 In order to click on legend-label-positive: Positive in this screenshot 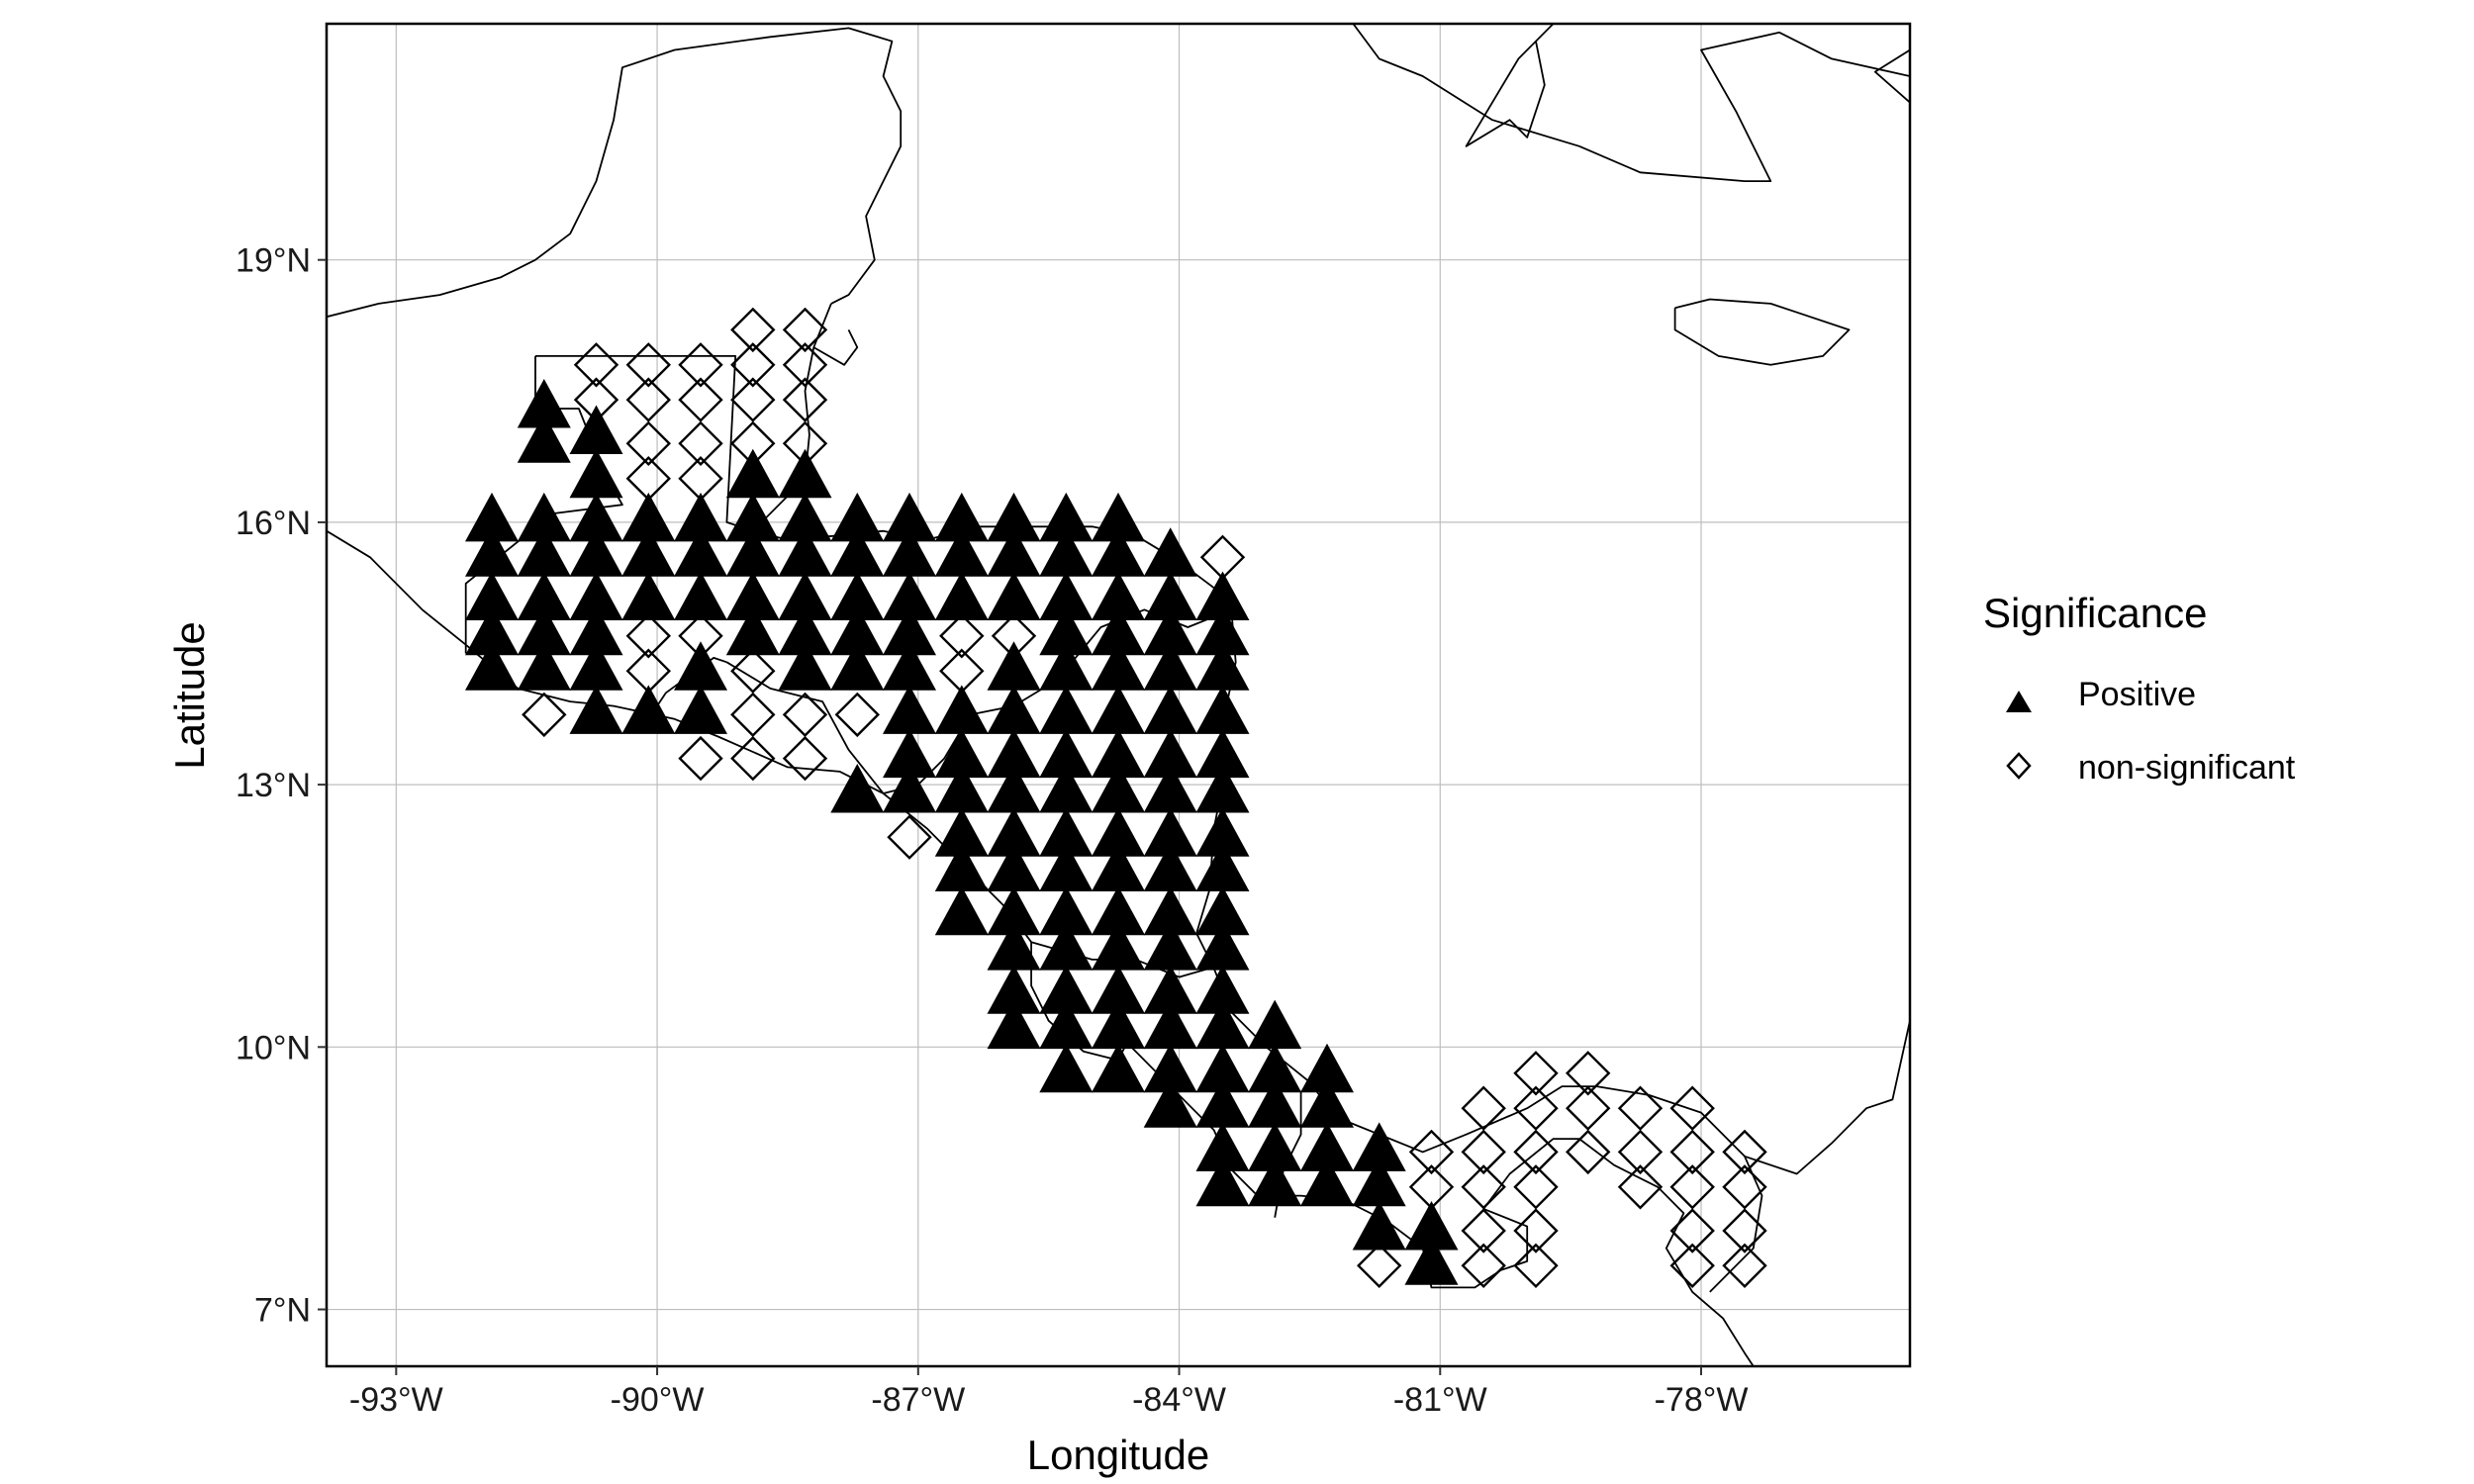, I will do `click(2137, 694)`.